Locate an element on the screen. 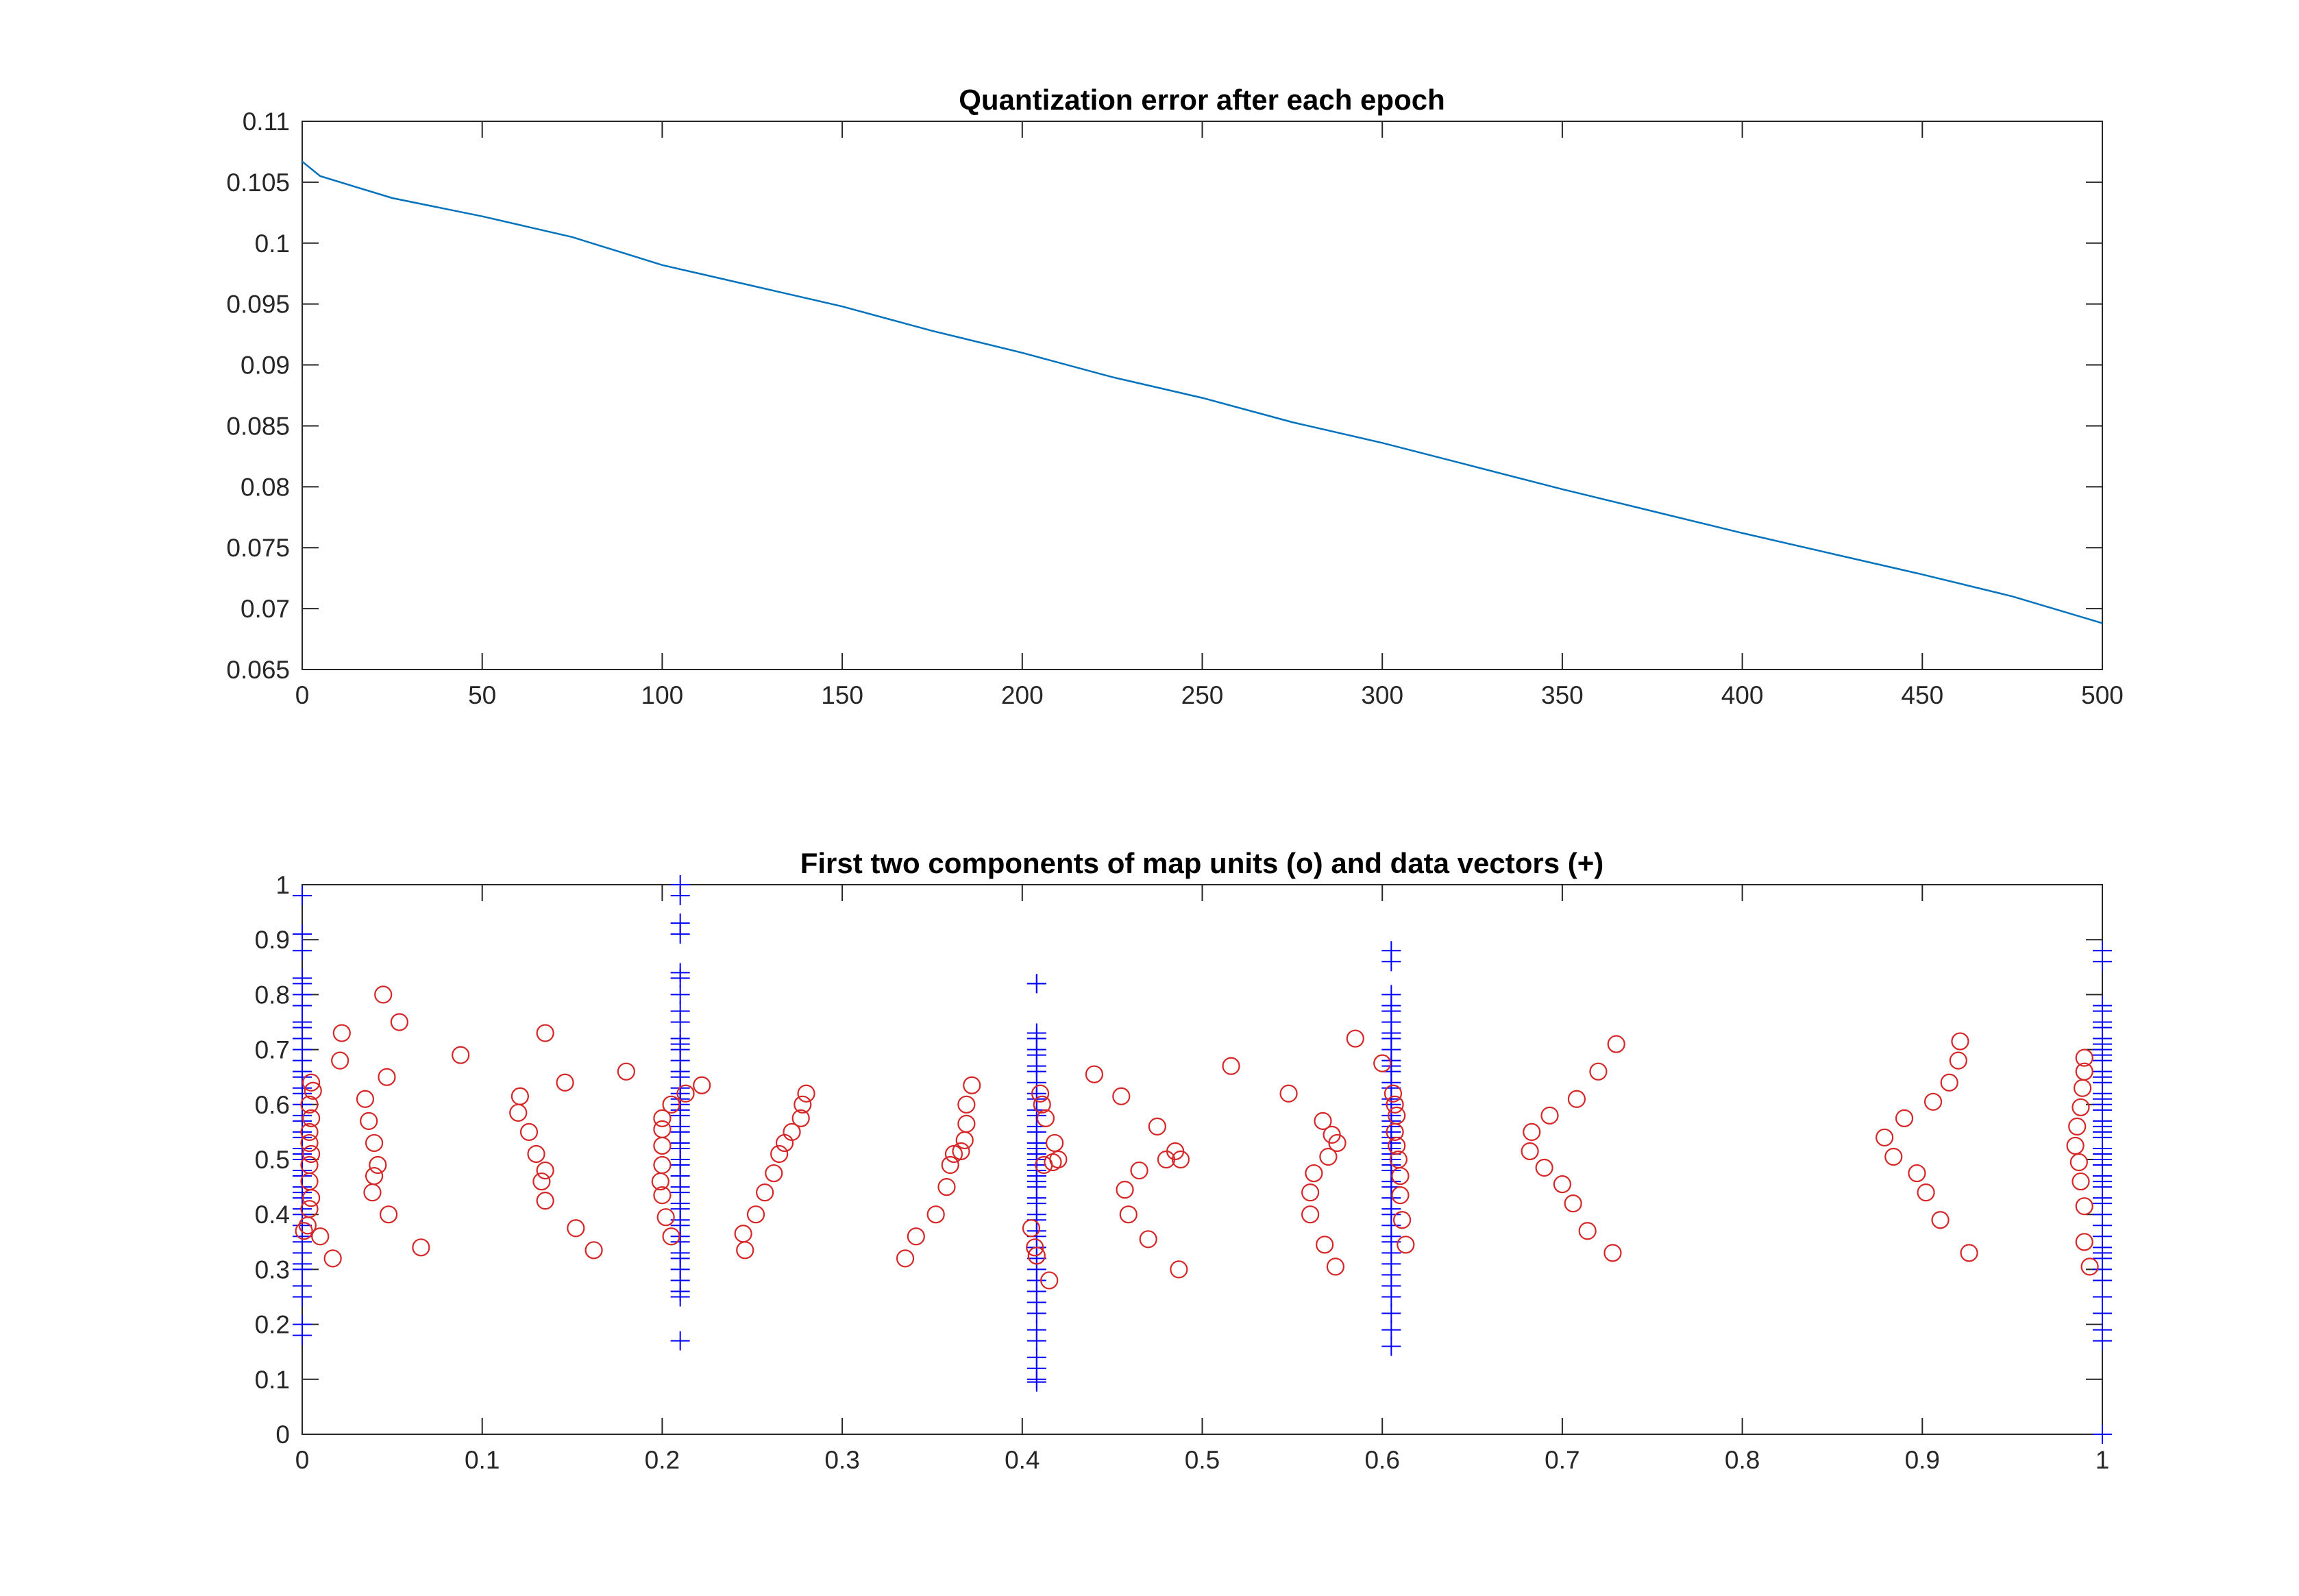 The width and height of the screenshot is (2299, 1596). x-tick-label: 100 is located at coordinates (662, 695).